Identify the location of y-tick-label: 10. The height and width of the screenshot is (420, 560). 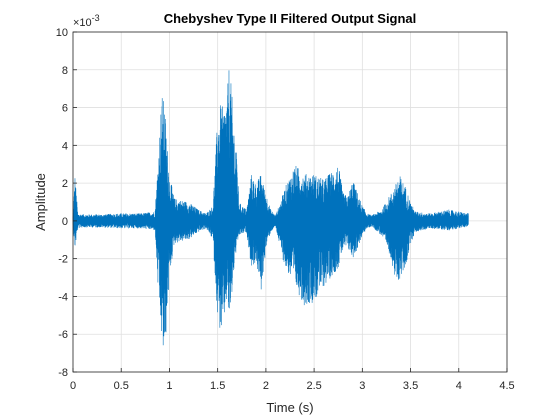
(62, 33).